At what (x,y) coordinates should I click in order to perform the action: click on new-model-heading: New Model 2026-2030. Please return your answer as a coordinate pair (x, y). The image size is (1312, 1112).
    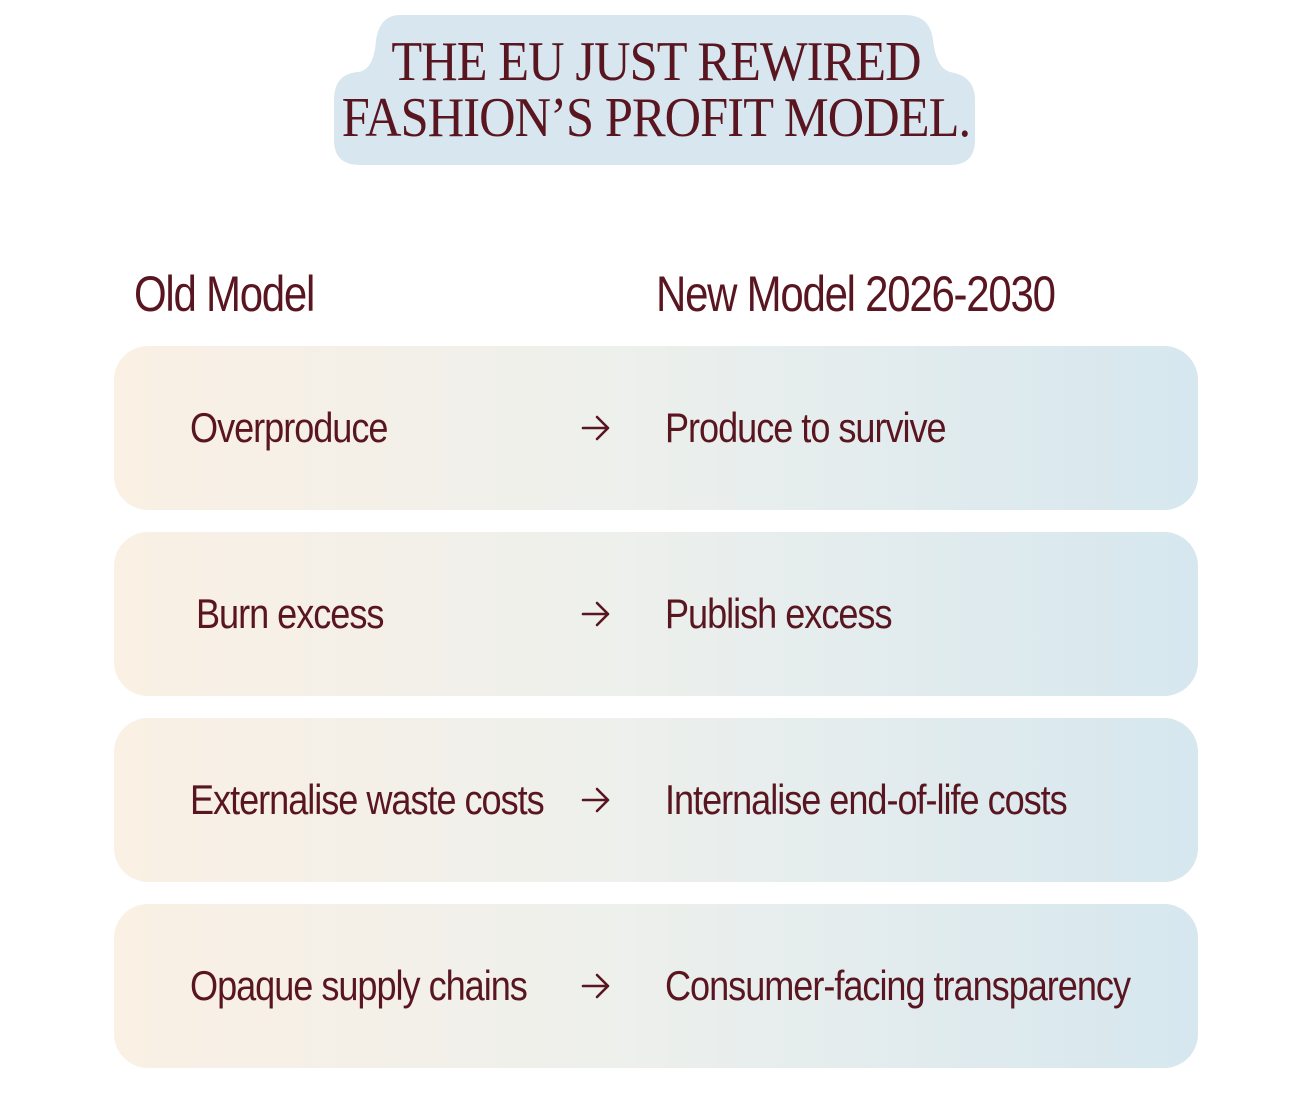
    Looking at the image, I should click on (856, 294).